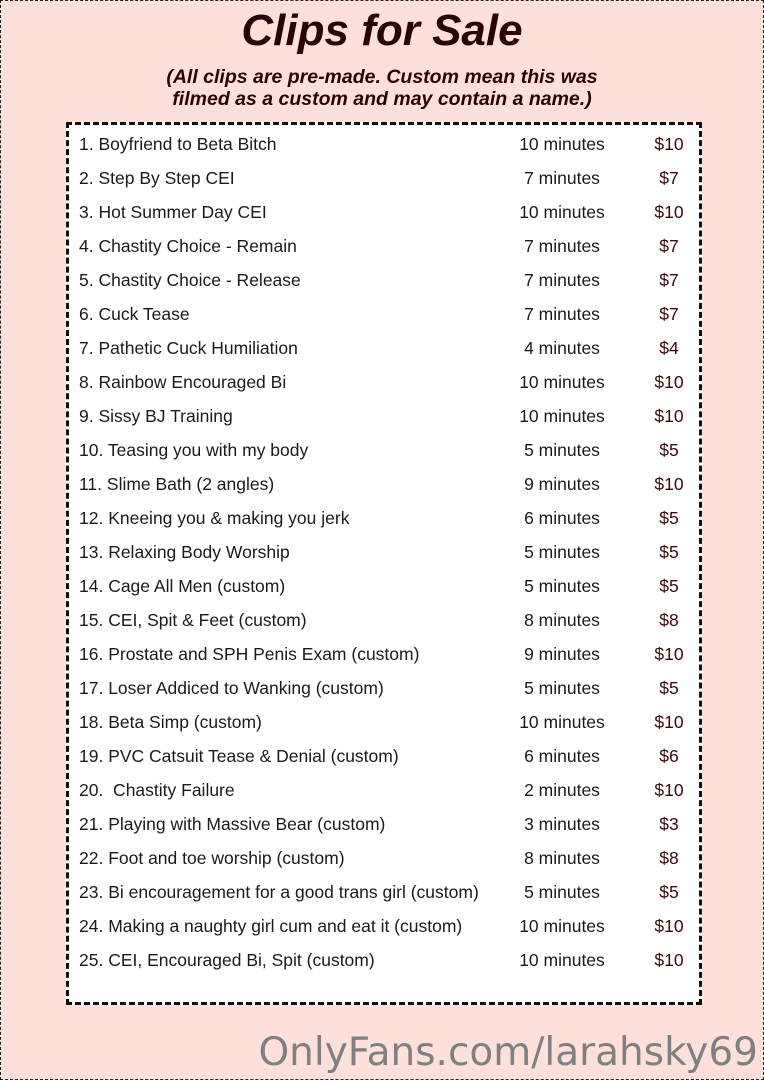 This screenshot has width=764, height=1080. I want to click on clip-name: 8. Rainbow Encouraged Bi, so click(183, 382).